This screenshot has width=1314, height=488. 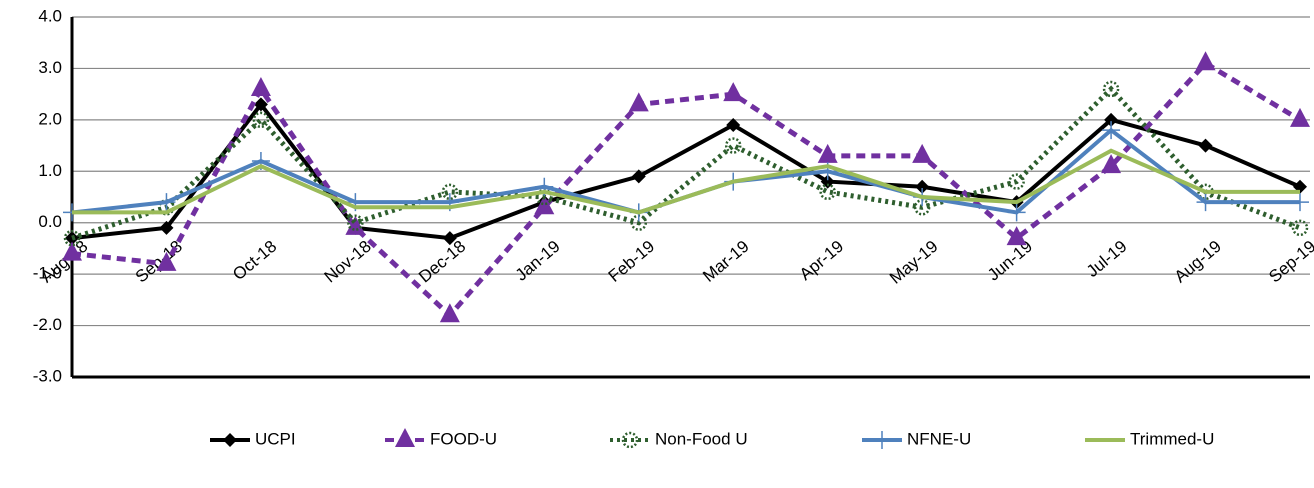 I want to click on x-tick-label: Dec-18, so click(x=442, y=262).